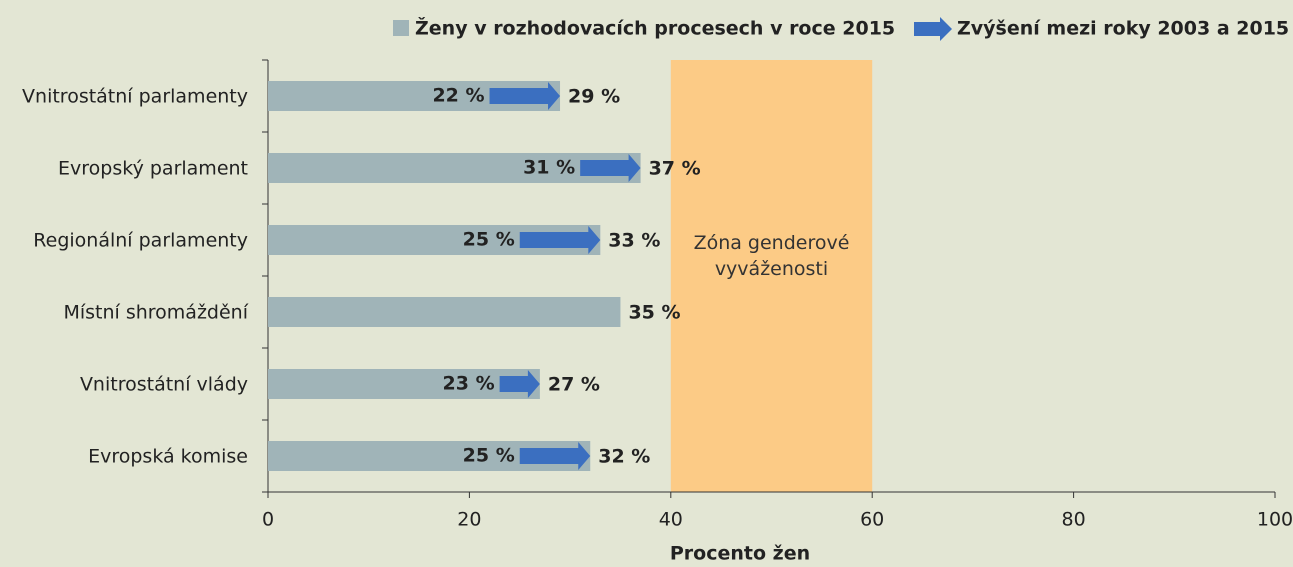 The height and width of the screenshot is (567, 1293). What do you see at coordinates (574, 385) in the screenshot?
I see `value-label: 27 %` at bounding box center [574, 385].